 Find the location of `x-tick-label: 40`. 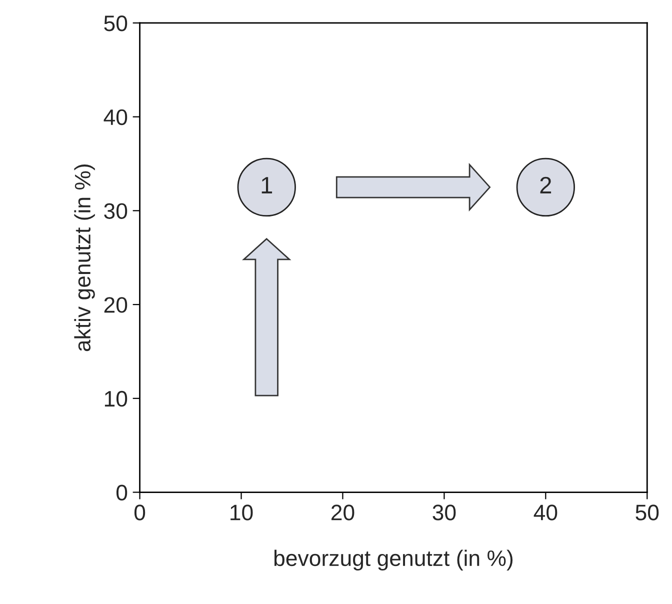

x-tick-label: 40 is located at coordinates (546, 512).